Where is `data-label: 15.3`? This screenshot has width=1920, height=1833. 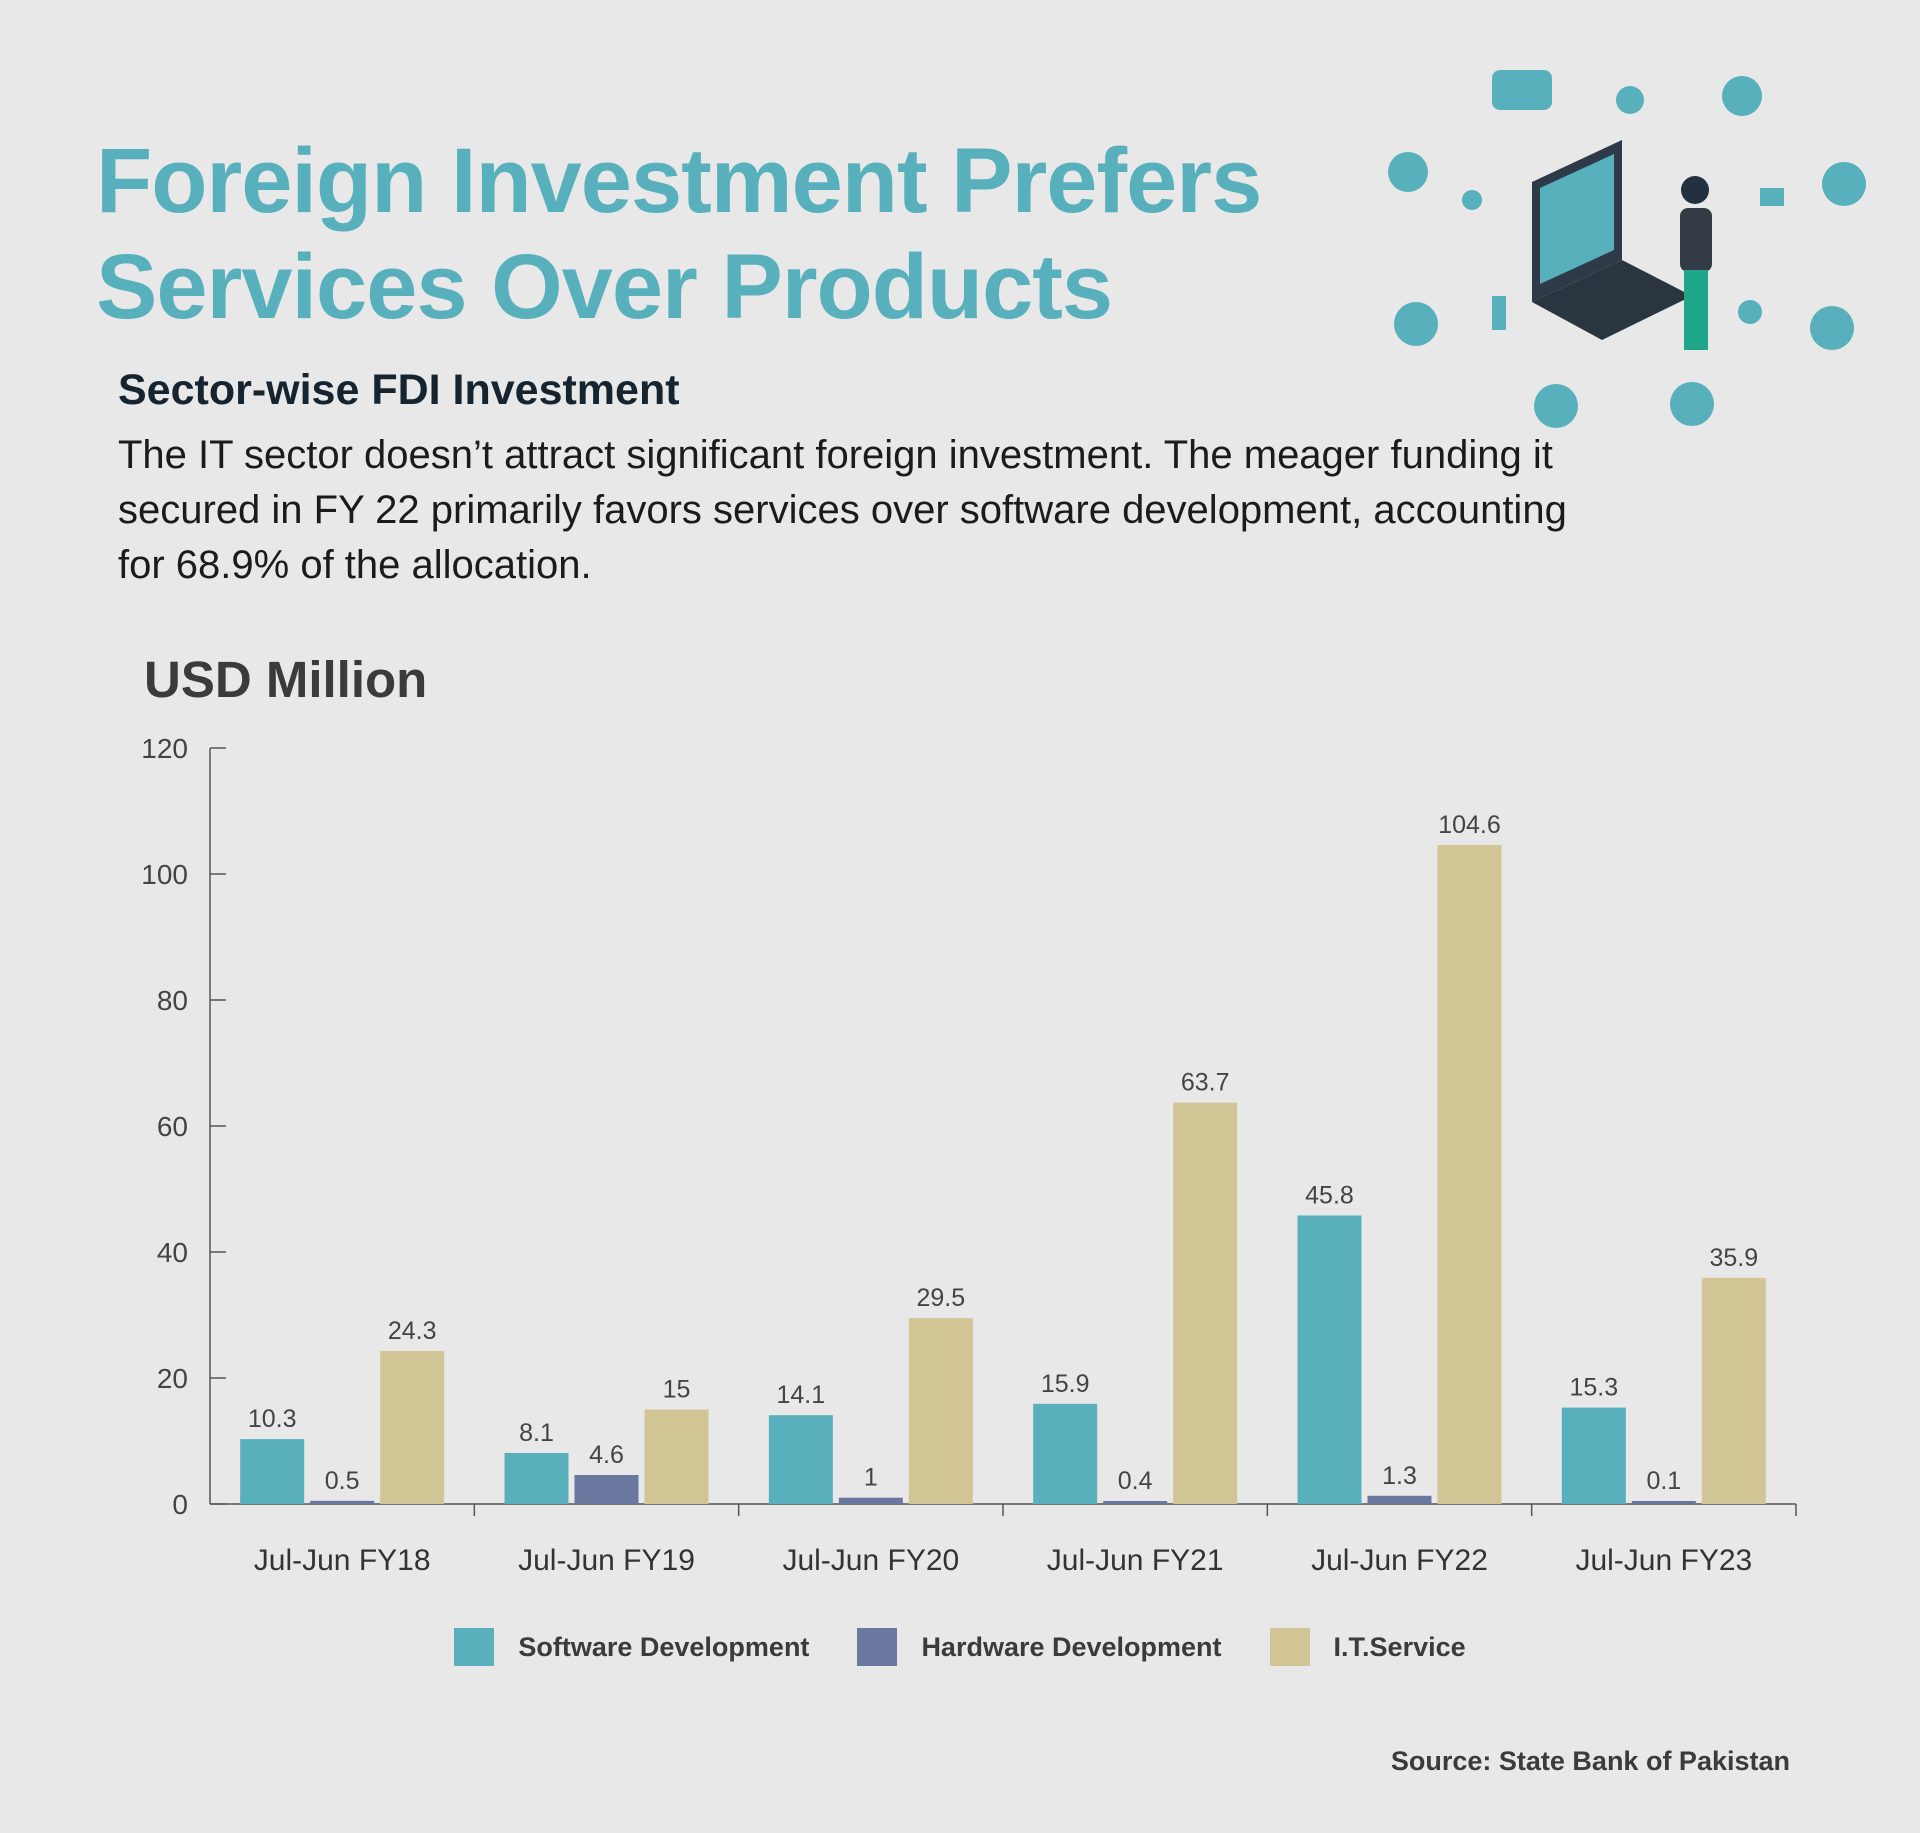
data-label: 15.3 is located at coordinates (1593, 1388).